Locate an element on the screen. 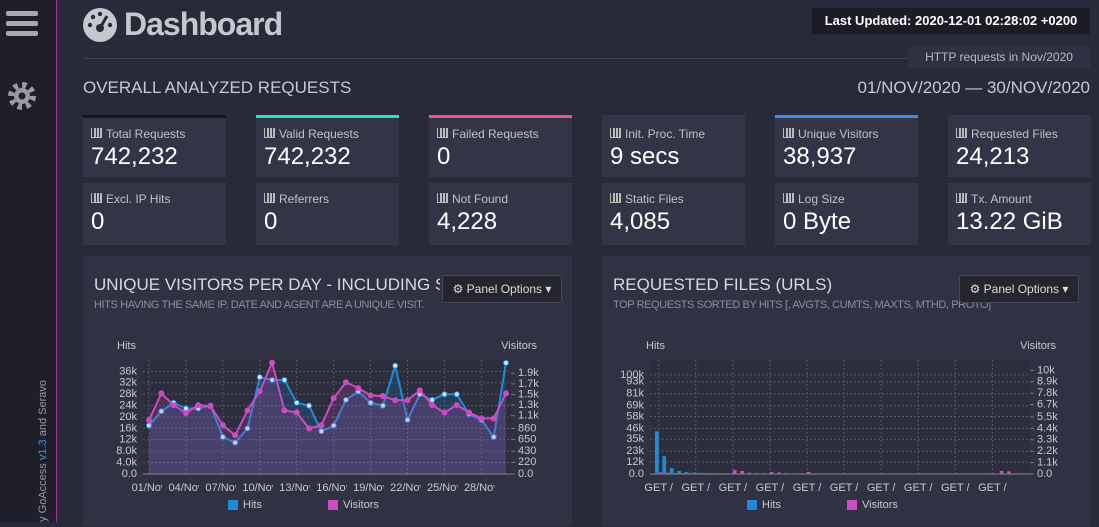 The height and width of the screenshot is (527, 1099). metric-label: Init. Proc. Time is located at coordinates (657, 134).